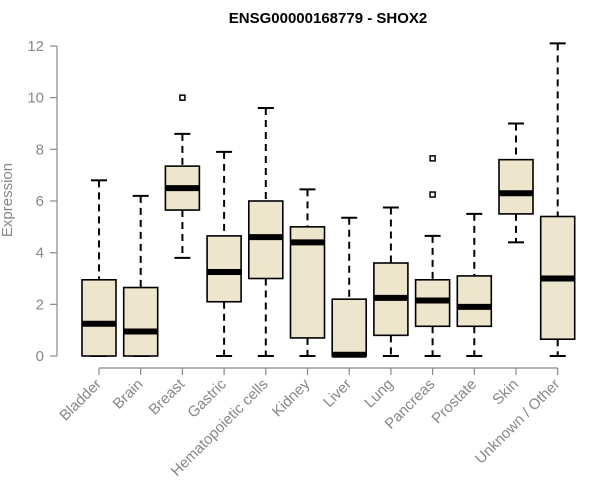  Describe the element at coordinates (557, 199) in the screenshot. I see `box-unknown-other` at that location.